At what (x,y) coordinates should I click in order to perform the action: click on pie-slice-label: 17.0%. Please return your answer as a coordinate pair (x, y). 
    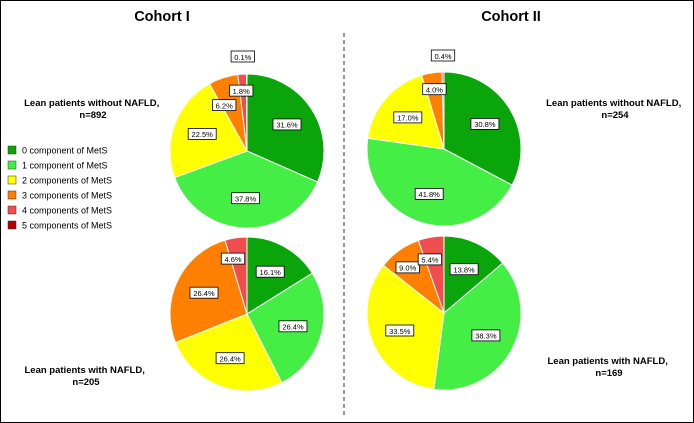
    Looking at the image, I should click on (408, 118).